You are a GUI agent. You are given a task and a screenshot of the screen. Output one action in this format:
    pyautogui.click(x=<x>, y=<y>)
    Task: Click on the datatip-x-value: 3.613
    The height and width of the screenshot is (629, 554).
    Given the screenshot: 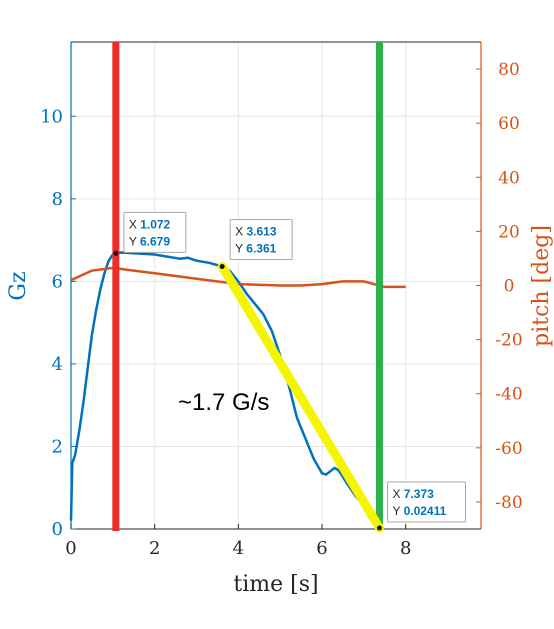 What is the action you would take?
    pyautogui.click(x=261, y=231)
    